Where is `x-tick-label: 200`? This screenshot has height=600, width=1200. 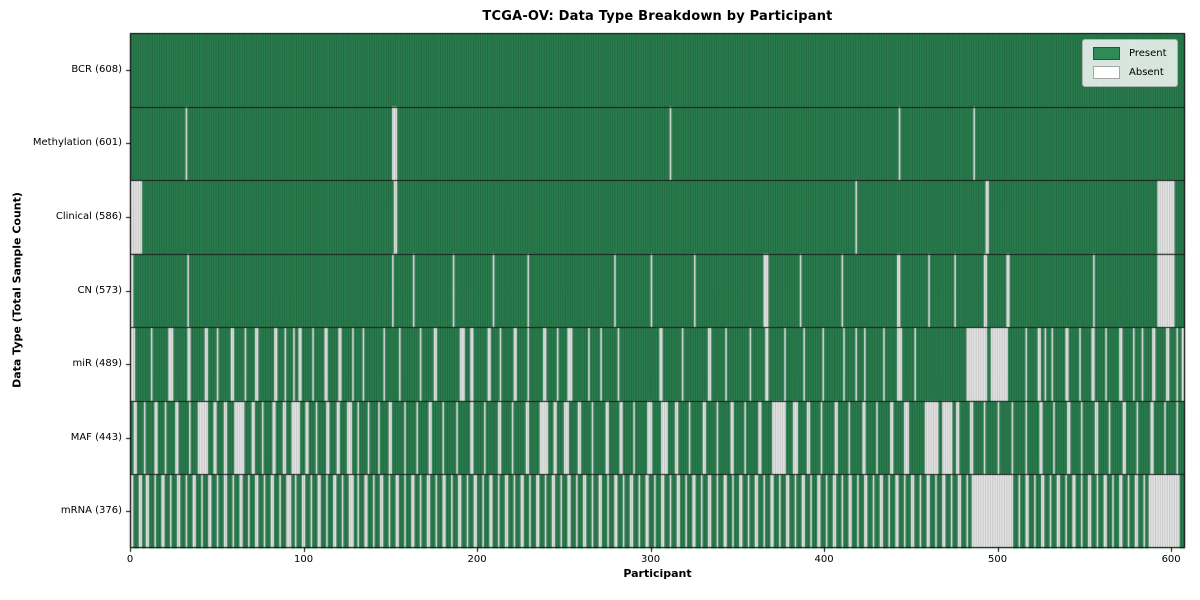 x-tick-label: 200 is located at coordinates (477, 559).